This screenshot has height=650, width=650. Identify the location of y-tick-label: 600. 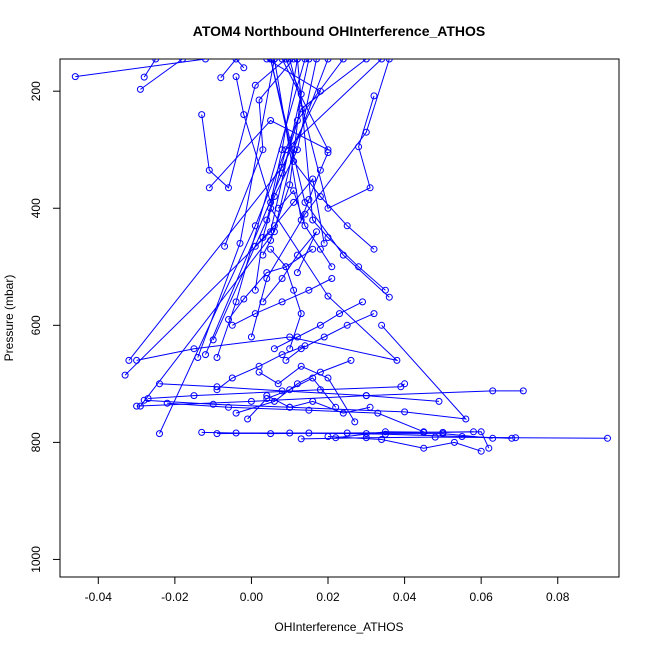
(36, 325).